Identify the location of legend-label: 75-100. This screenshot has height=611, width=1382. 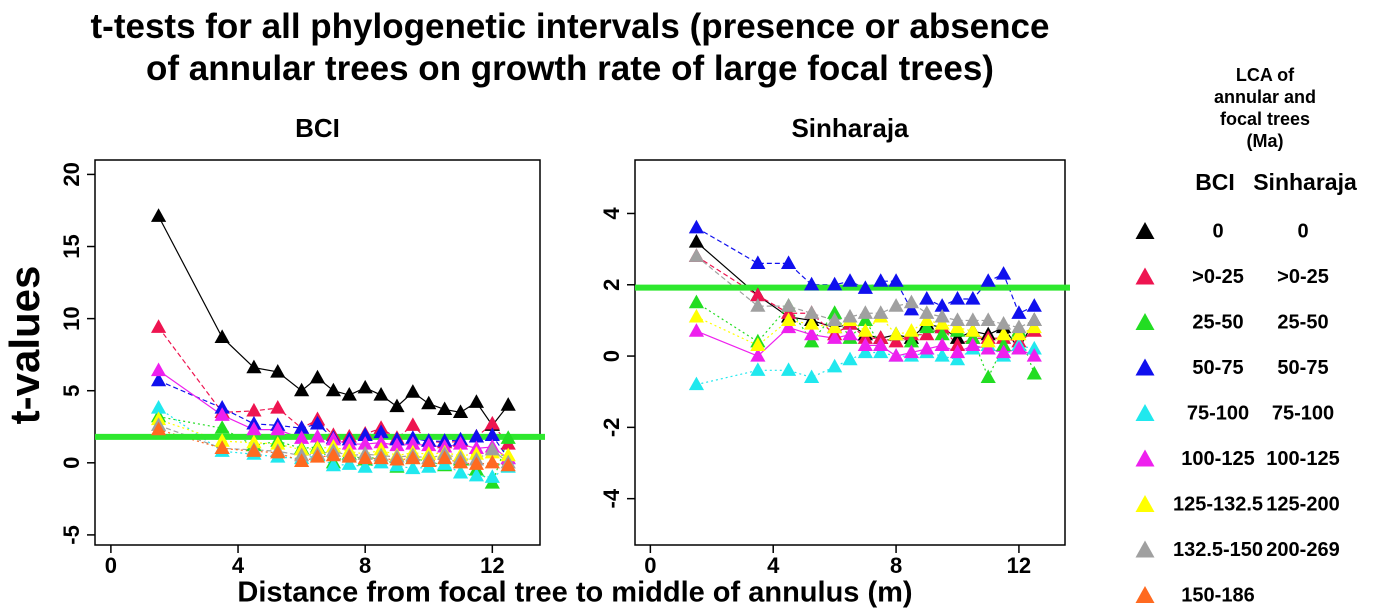
(1303, 413).